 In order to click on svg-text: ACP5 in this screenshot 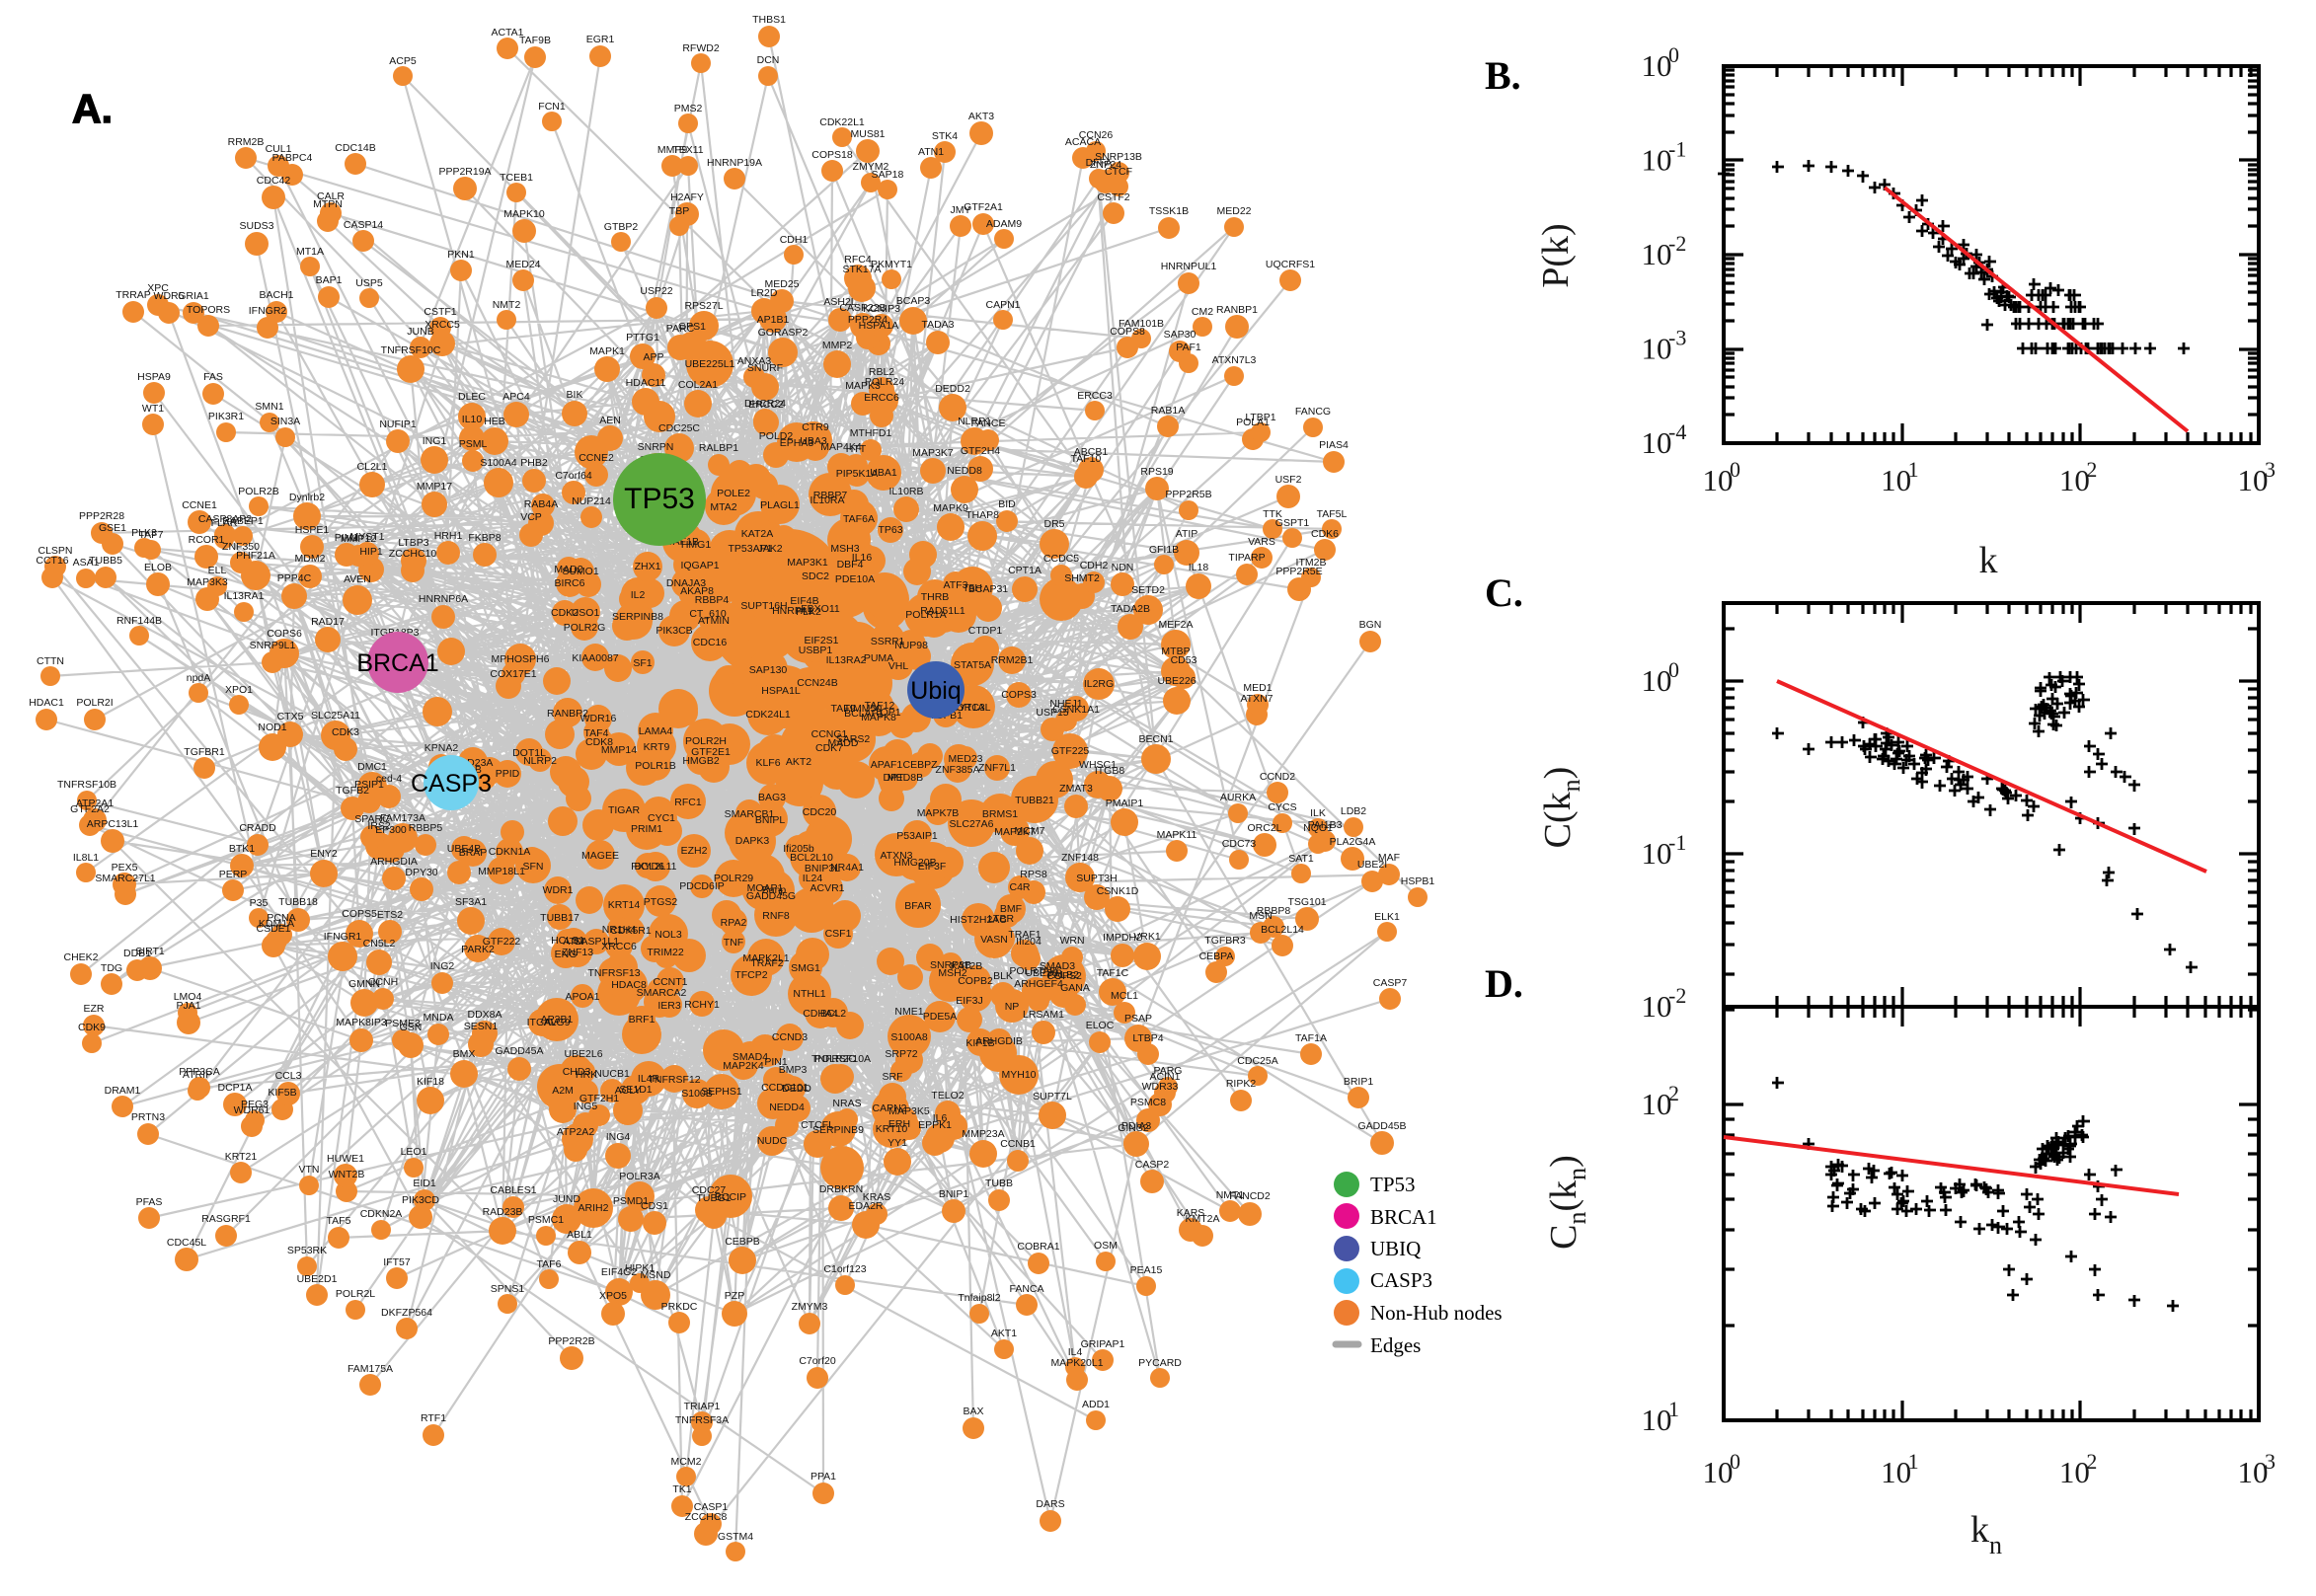, I will do `click(403, 61)`.